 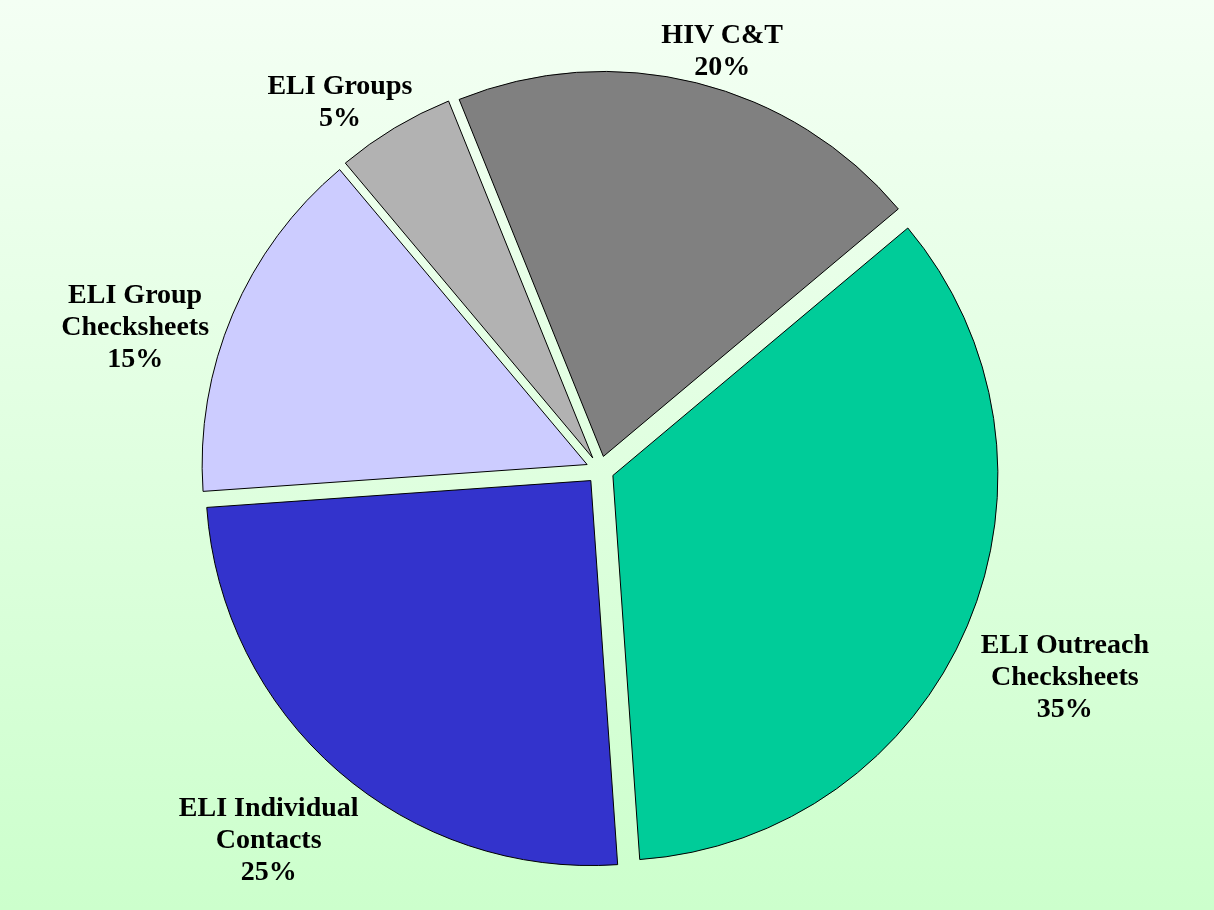 I want to click on data-label: 15%, so click(x=135, y=357).